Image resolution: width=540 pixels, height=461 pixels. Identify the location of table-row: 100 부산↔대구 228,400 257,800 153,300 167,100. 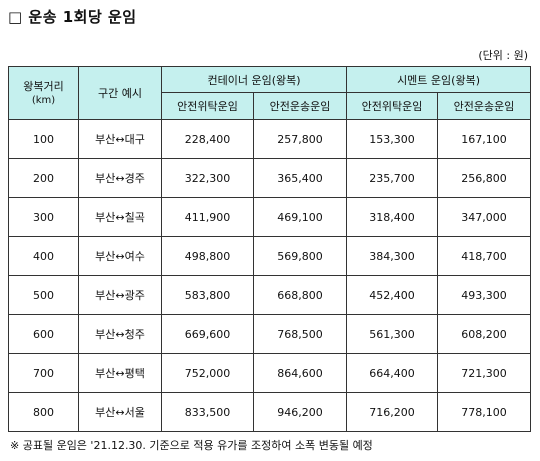
(270, 139).